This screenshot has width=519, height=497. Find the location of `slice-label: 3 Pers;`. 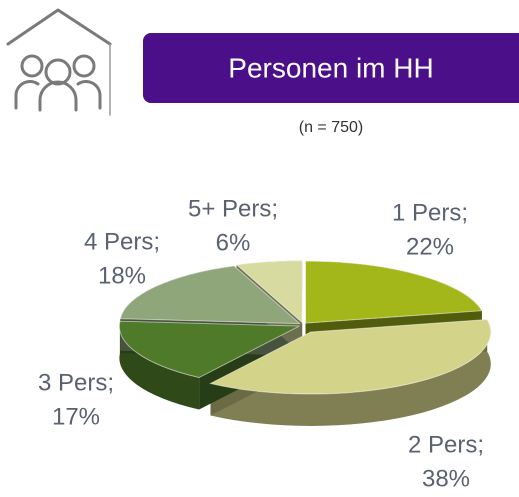

slice-label: 3 Pers; is located at coordinates (76, 382).